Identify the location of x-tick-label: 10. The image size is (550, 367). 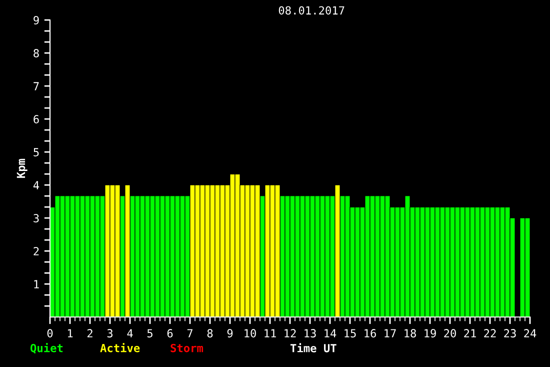
(250, 333).